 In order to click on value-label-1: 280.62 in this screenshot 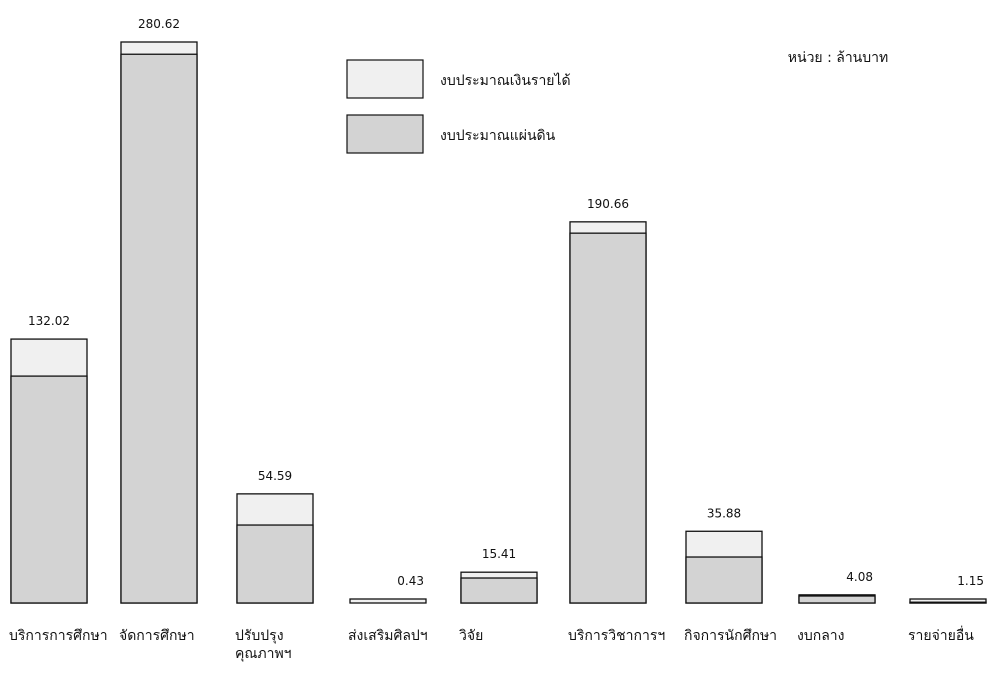, I will do `click(159, 24)`.